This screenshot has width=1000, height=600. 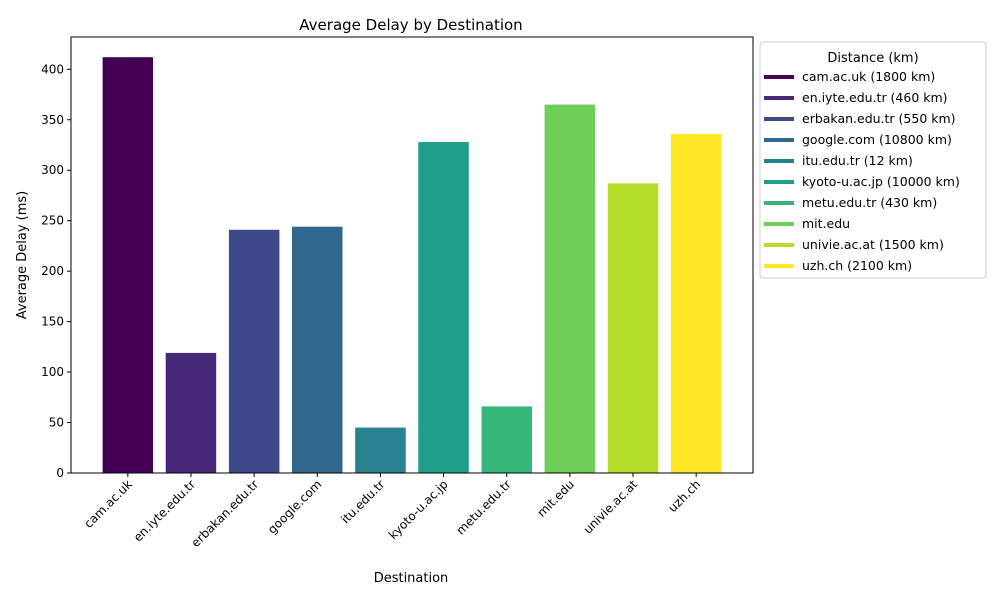 I want to click on bar-kyoto-u.ac.jp, so click(x=443, y=307).